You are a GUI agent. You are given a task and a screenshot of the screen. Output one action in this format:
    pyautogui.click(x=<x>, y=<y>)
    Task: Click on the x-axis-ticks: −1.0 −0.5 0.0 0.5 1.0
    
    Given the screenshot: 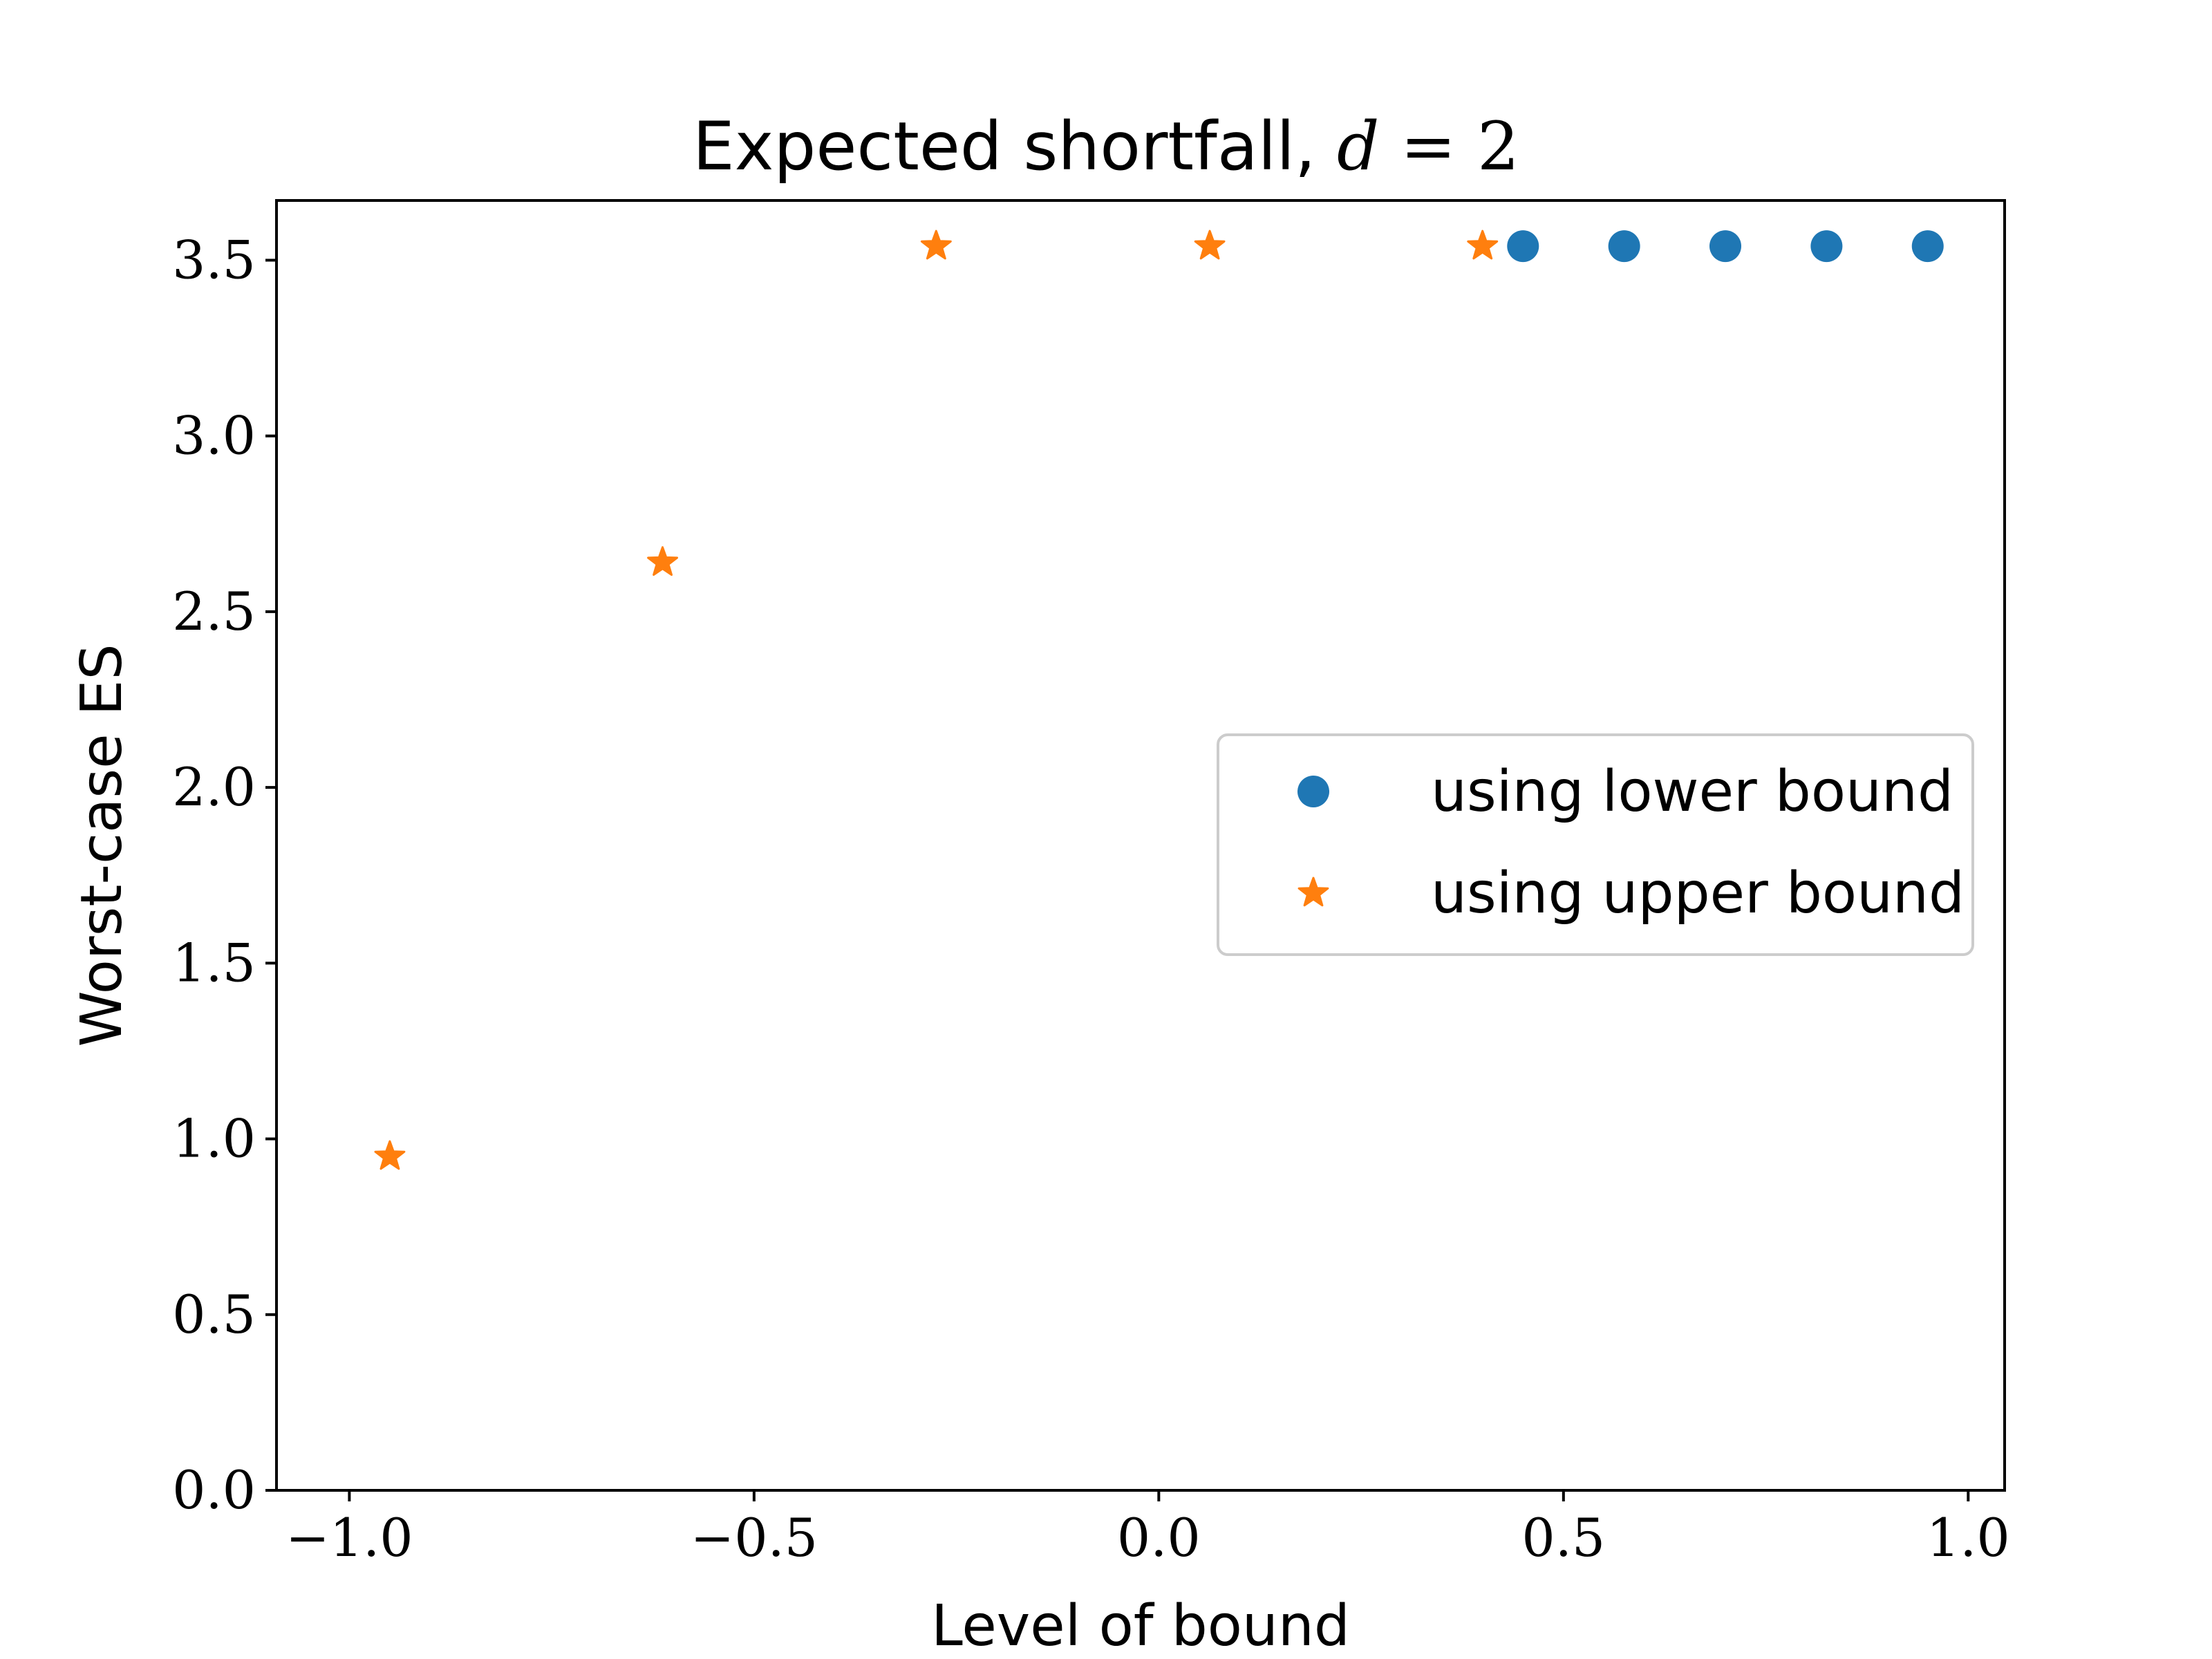 What is the action you would take?
    pyautogui.click(x=1147, y=1529)
    